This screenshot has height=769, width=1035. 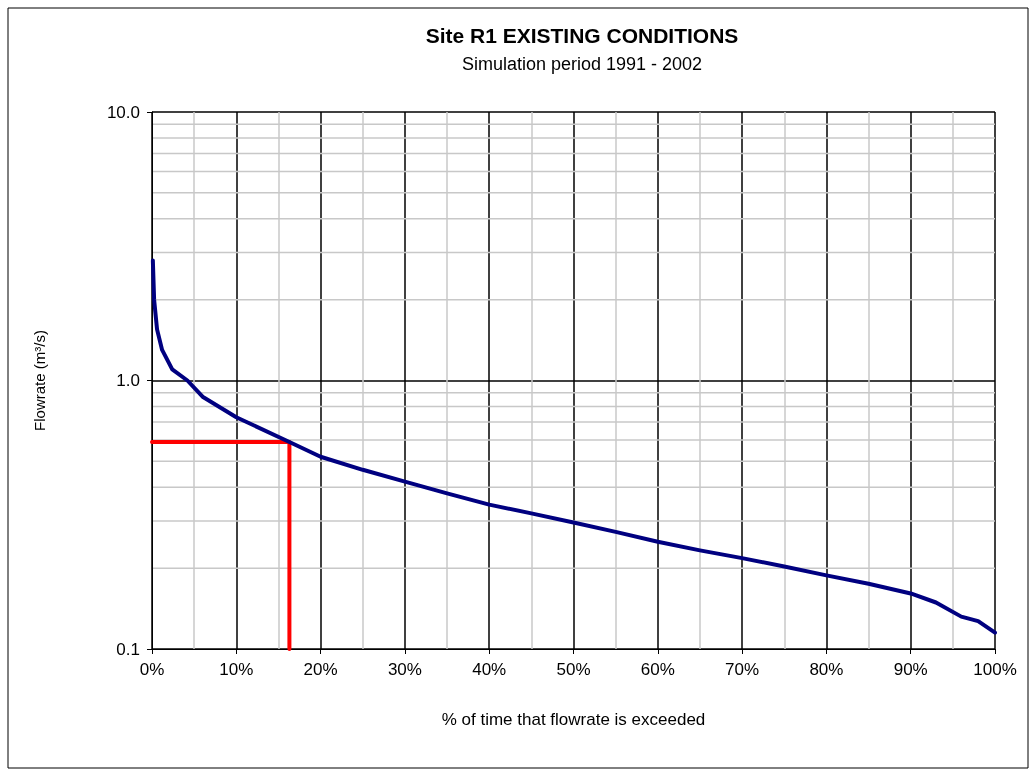 I want to click on x-tick-label: 30%, so click(x=404, y=669).